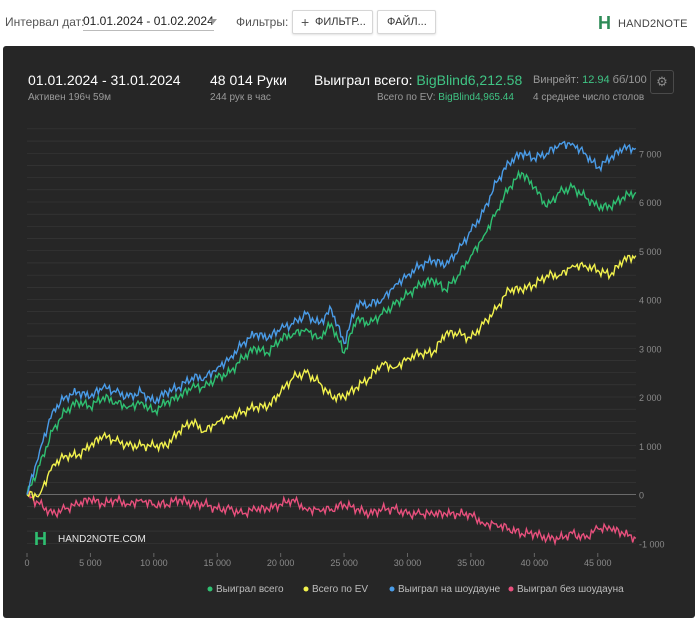 This screenshot has width=700, height=621. What do you see at coordinates (408, 97) in the screenshot?
I see `ev-total-label: Всего по EV:` at bounding box center [408, 97].